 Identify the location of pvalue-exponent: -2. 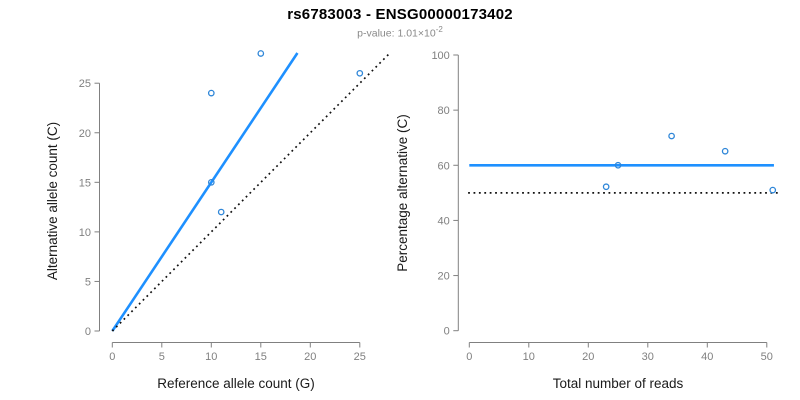
(439, 29).